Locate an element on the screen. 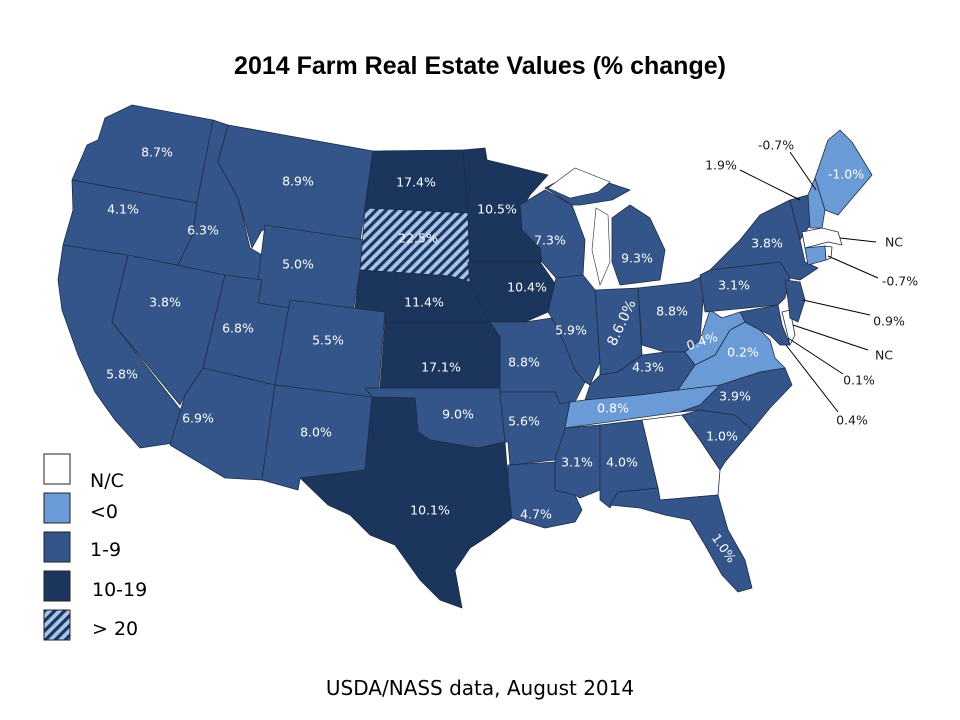  state-label-OR: 4.1% is located at coordinates (123, 209).